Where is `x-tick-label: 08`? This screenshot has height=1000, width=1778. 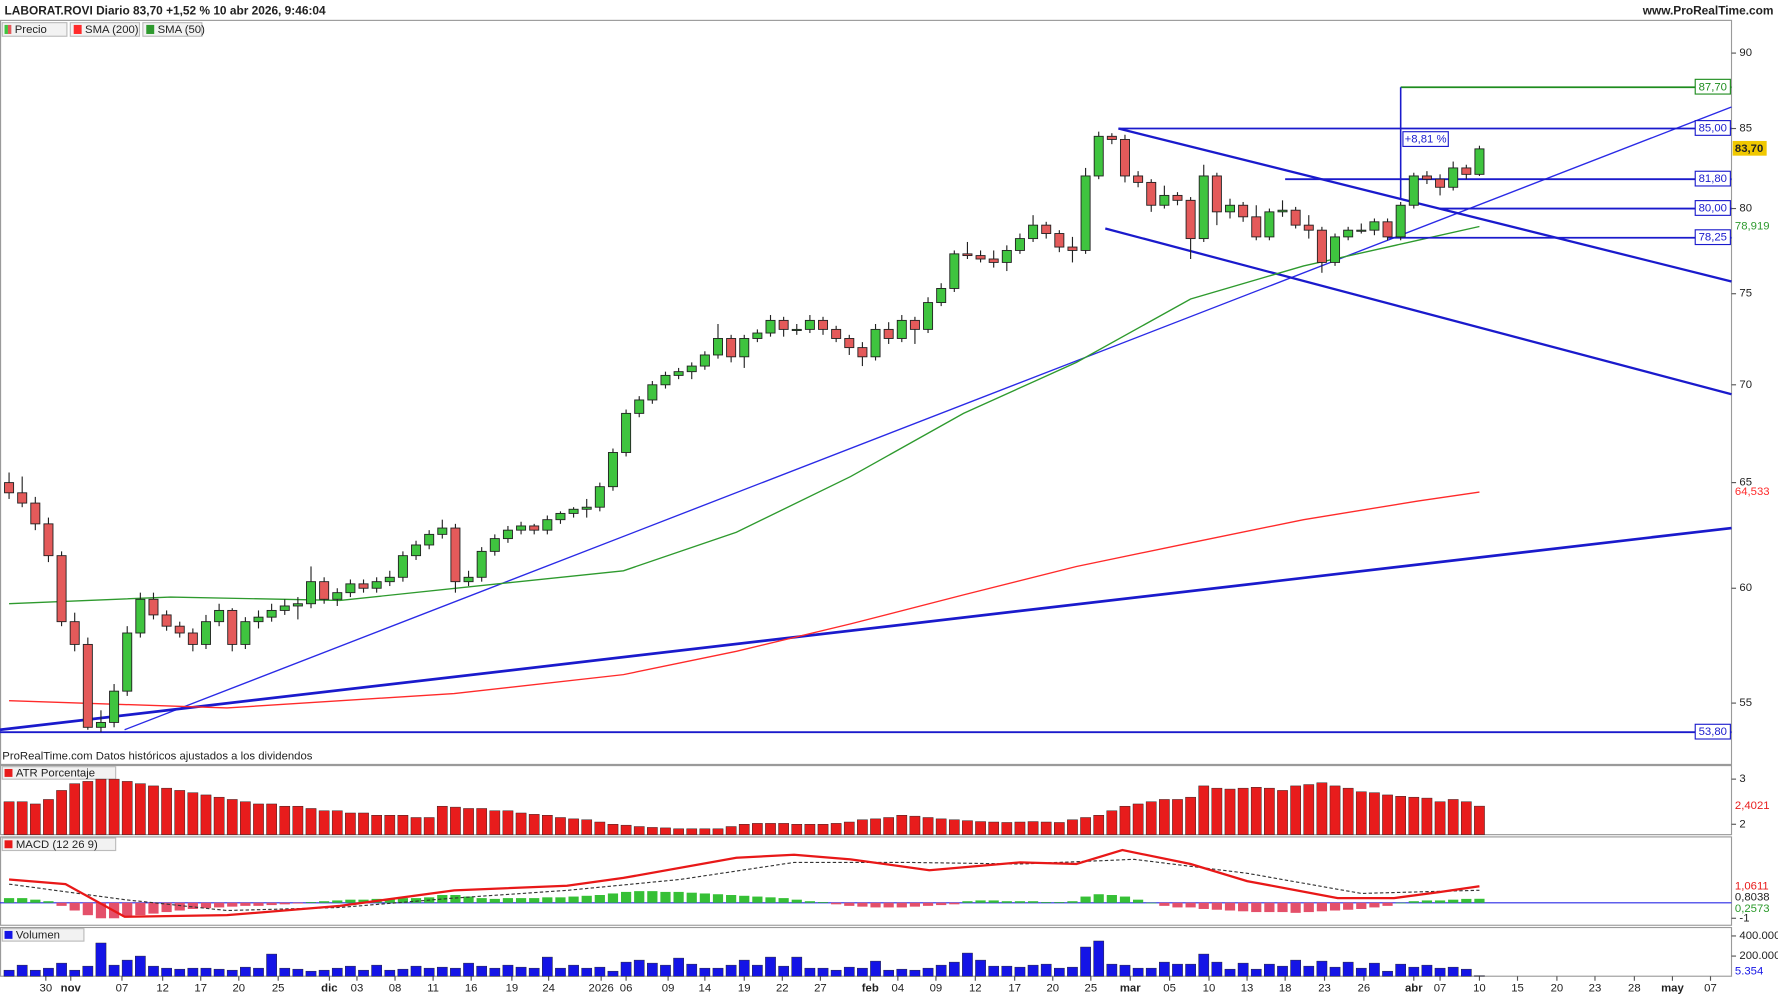
x-tick-label: 08 is located at coordinates (395, 989).